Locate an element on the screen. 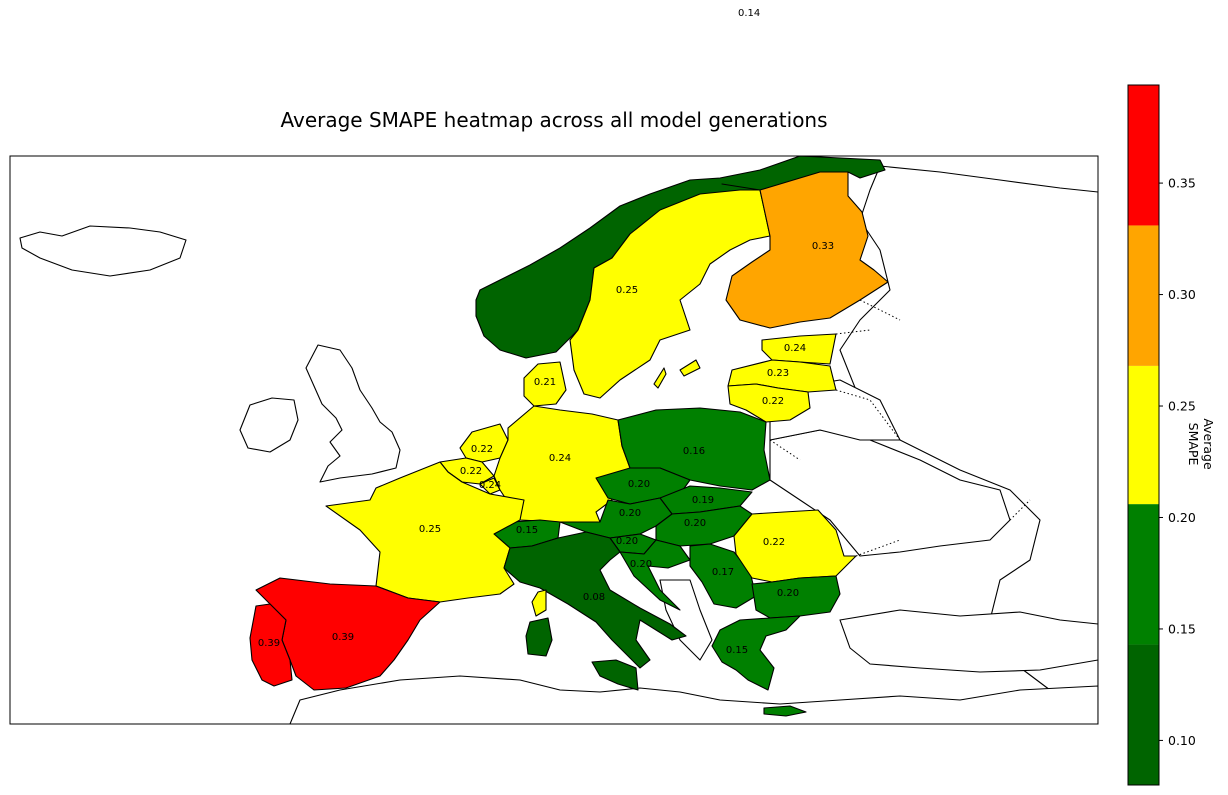 This screenshot has width=1228, height=795. value-label-lithuania: 0.22 is located at coordinates (773, 401).